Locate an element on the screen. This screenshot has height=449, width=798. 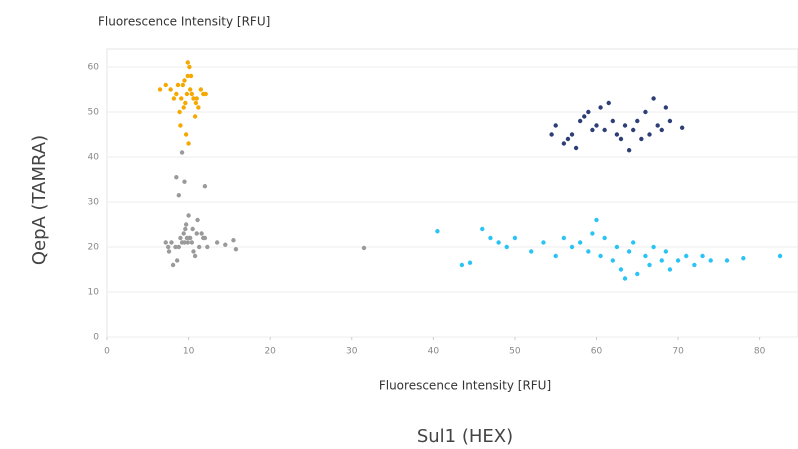
x-tick-label: 10 is located at coordinates (189, 352).